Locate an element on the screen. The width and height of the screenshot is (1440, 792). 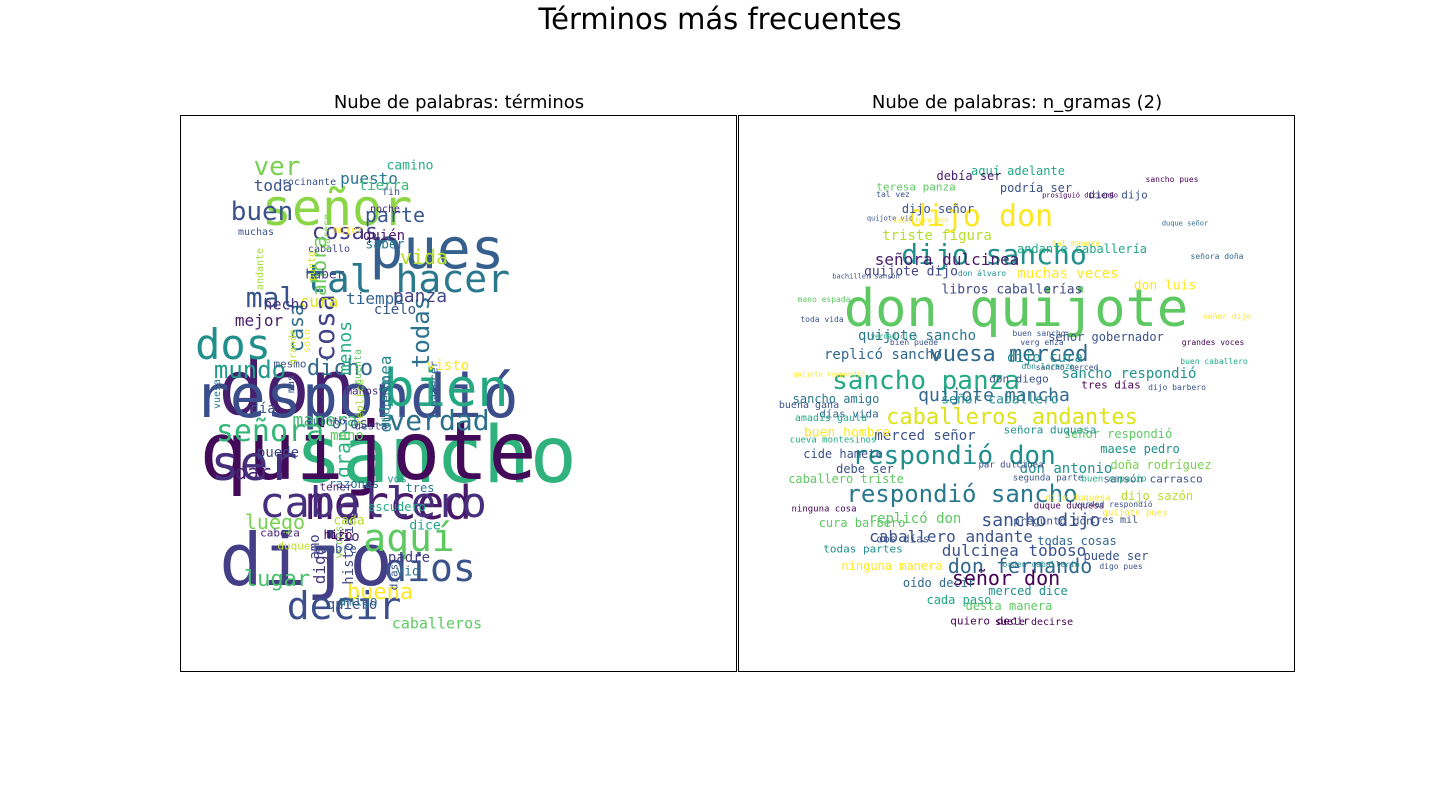
word-ngramas-64: amadís gaula is located at coordinates (831, 418).